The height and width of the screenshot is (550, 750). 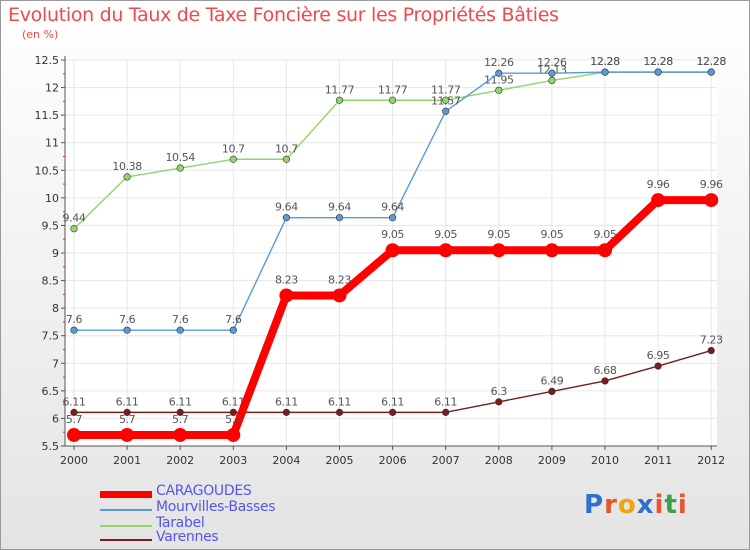 I want to click on y-tick-label: 9, so click(x=55, y=253).